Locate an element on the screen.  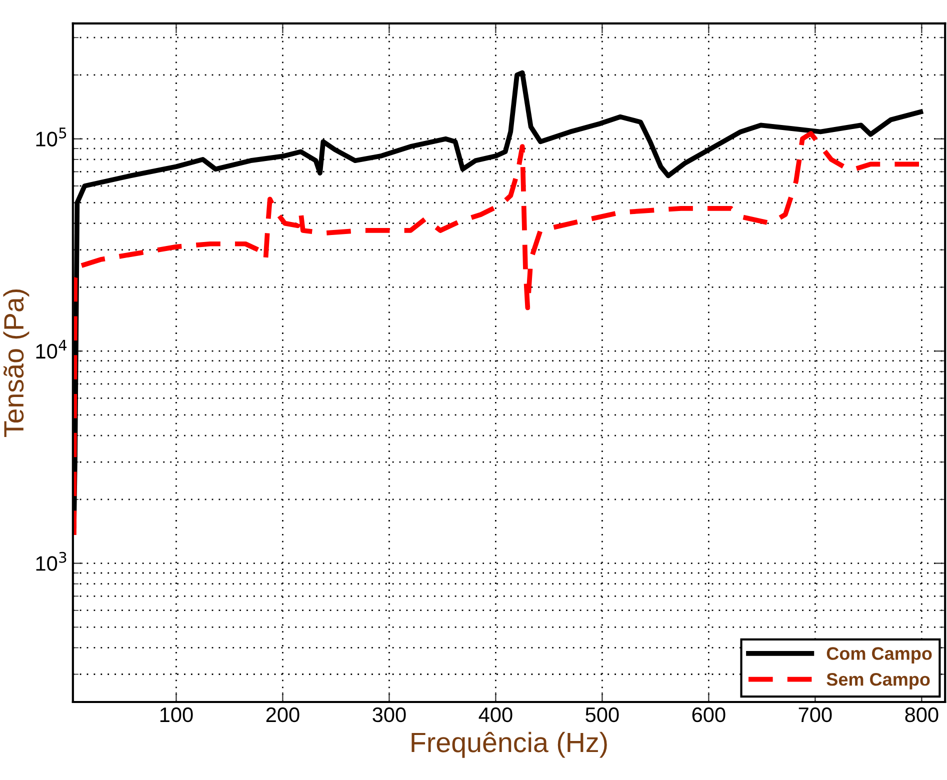
x-tick-label: 200 is located at coordinates (283, 714).